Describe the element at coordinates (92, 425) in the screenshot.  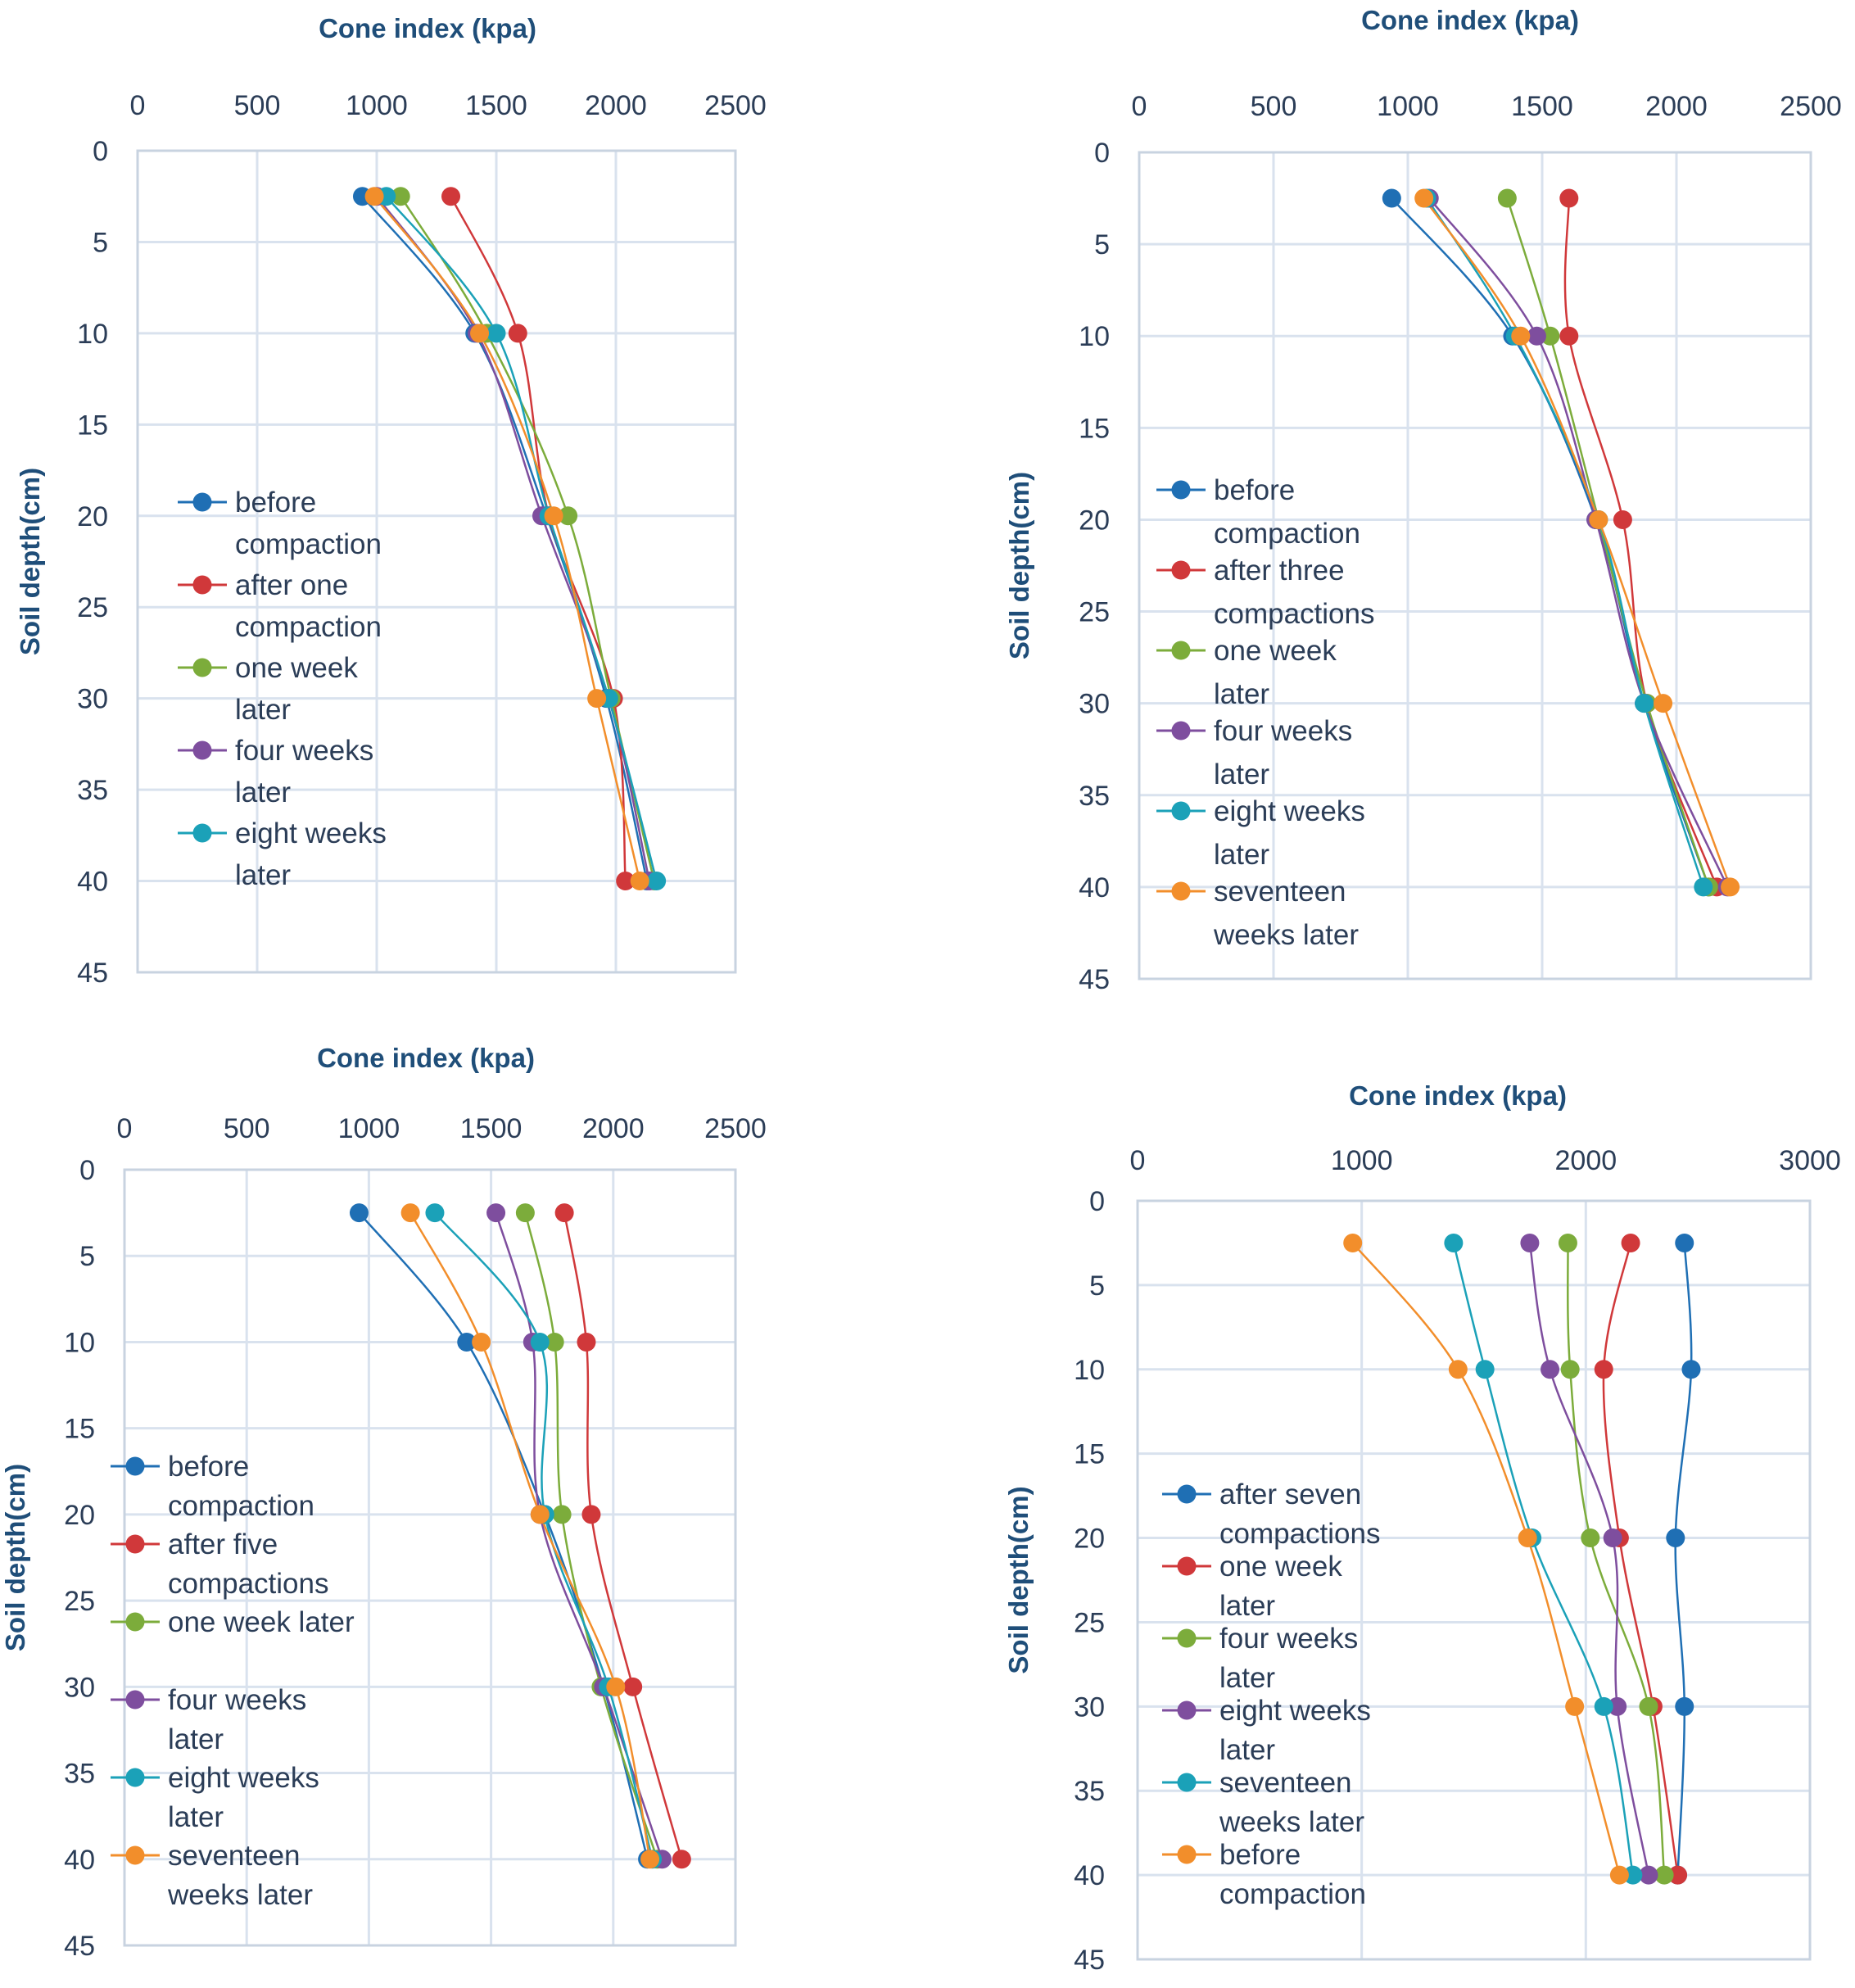
I see `y-tick-label: 15` at that location.